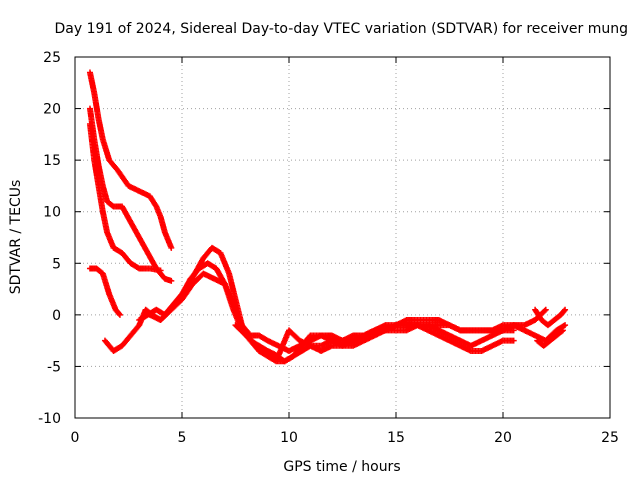 This screenshot has width=640, height=480. What do you see at coordinates (104, 291) in the screenshot?
I see `series-trace-d` at bounding box center [104, 291].